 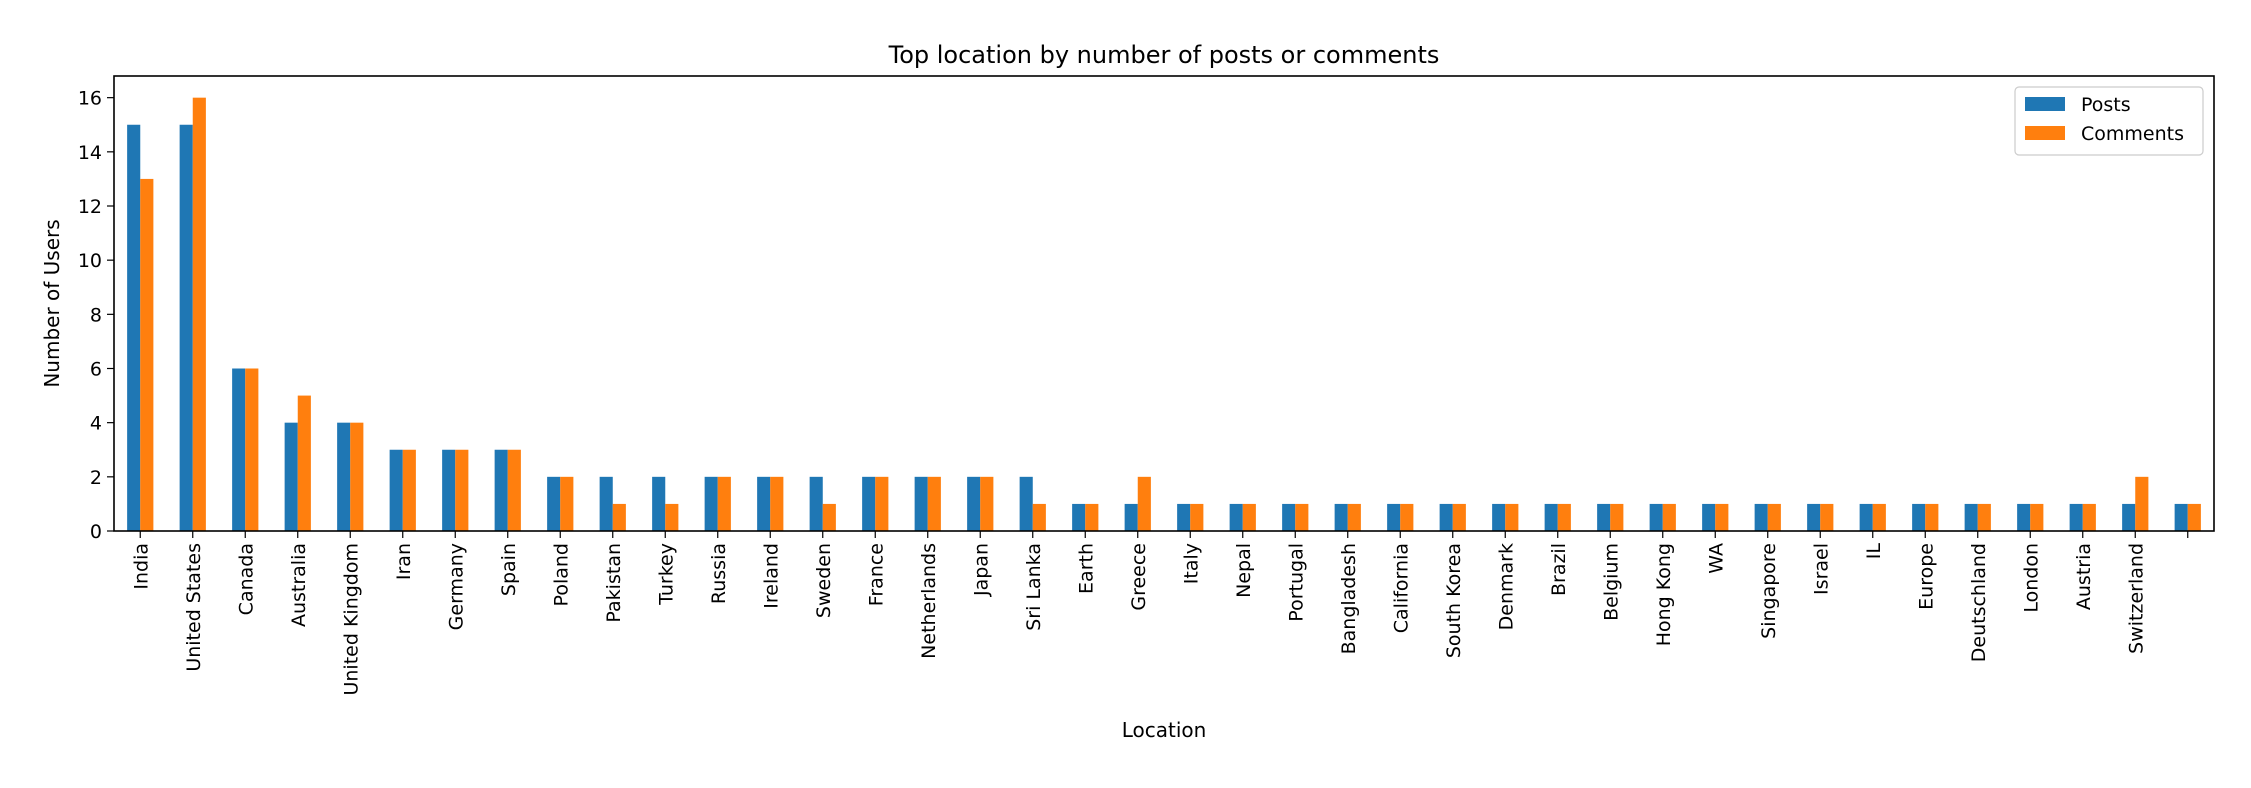 I want to click on y-tick-label: 0, so click(x=96, y=532).